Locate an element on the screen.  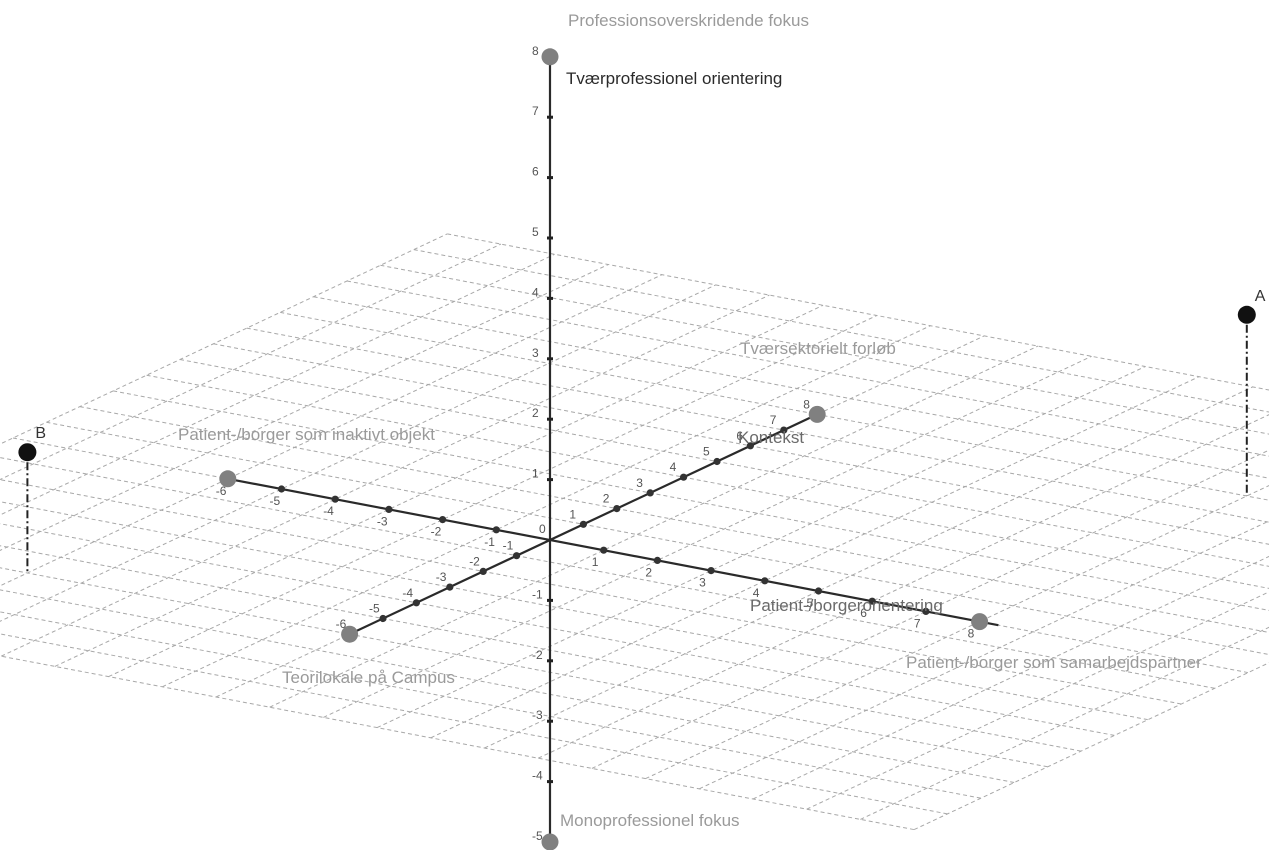
y-tick-label: 7 is located at coordinates (773, 420).